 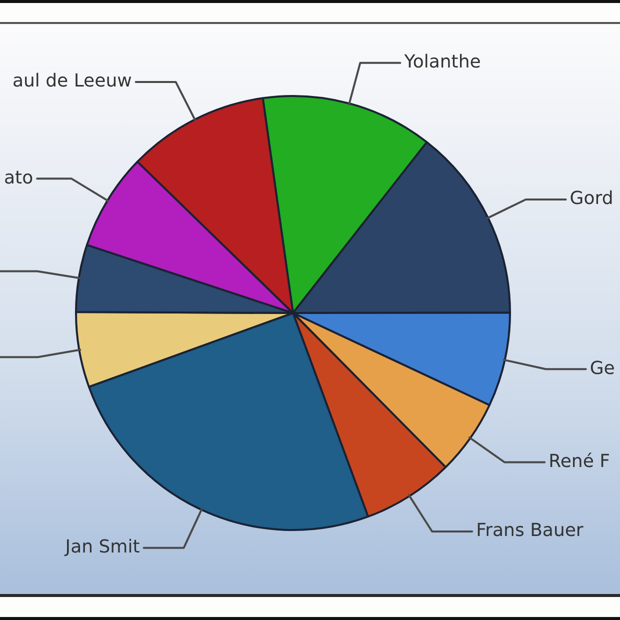 I want to click on slice-label: Gord, so click(x=592, y=199).